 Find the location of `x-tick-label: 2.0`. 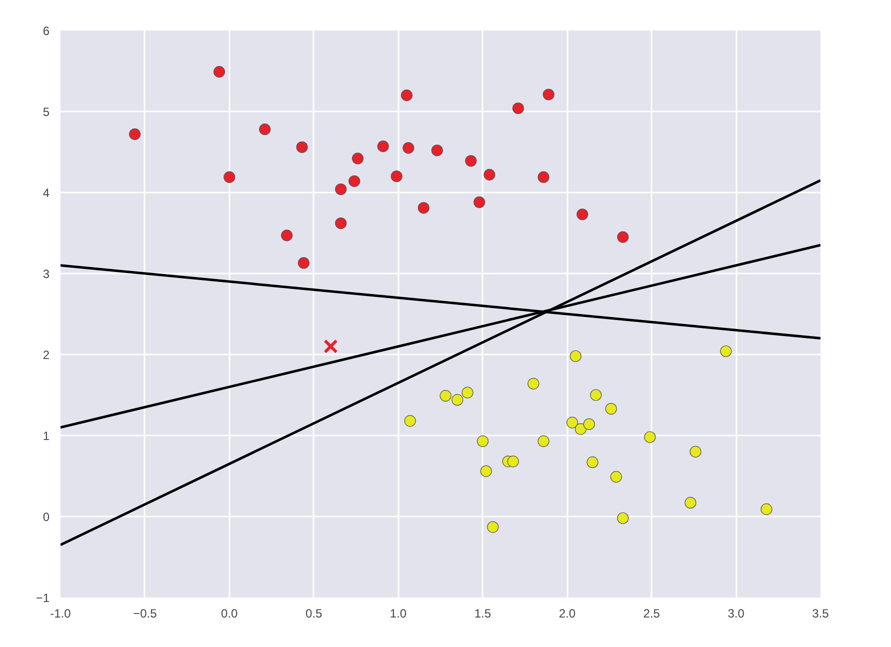

x-tick-label: 2.0 is located at coordinates (567, 613).